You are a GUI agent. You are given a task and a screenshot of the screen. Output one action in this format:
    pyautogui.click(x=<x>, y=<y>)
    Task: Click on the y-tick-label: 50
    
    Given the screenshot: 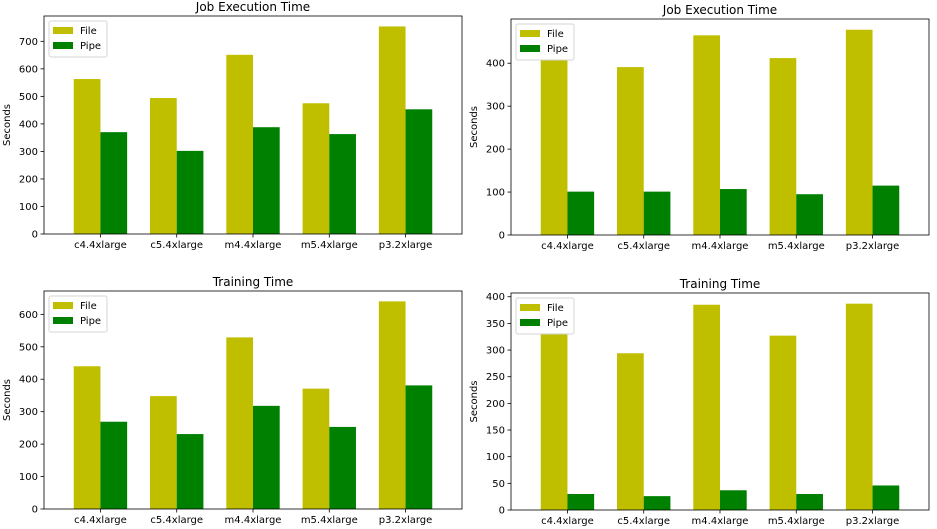 What is the action you would take?
    pyautogui.click(x=498, y=484)
    